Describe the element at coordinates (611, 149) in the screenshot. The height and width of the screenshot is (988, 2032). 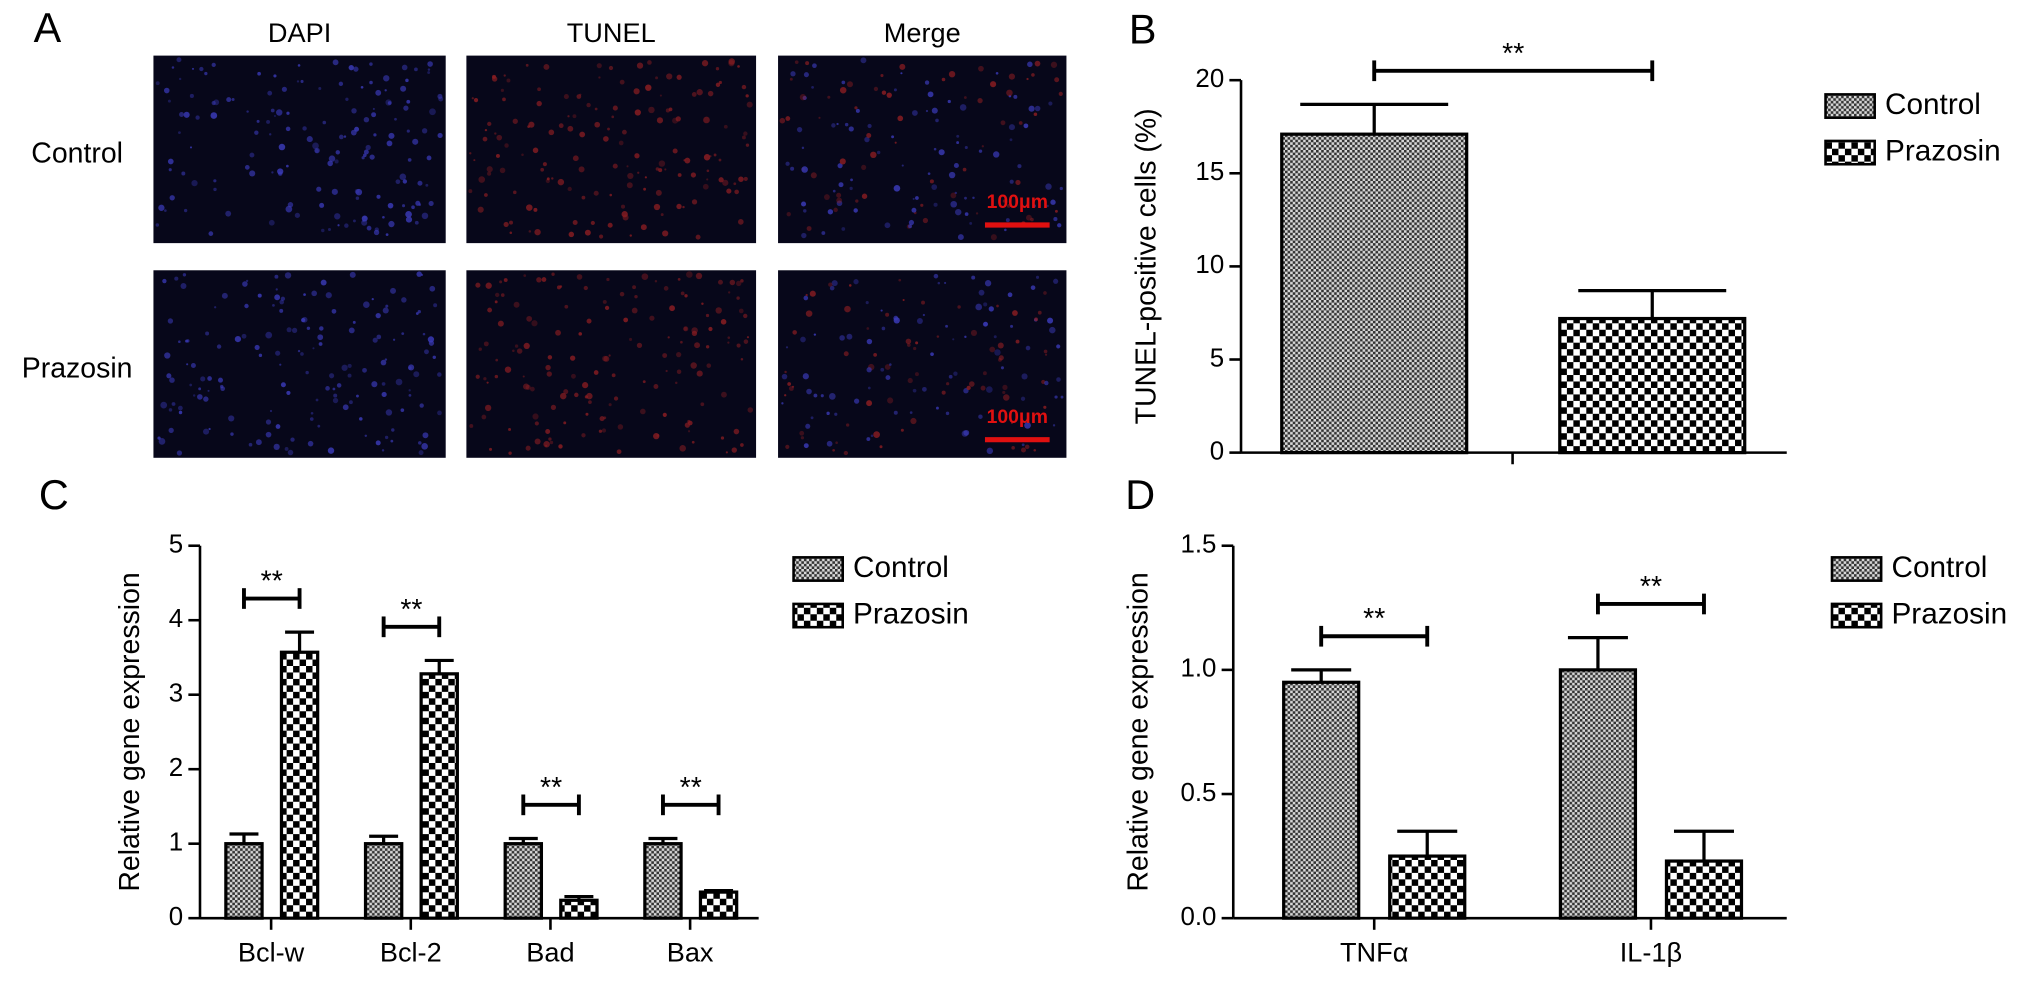
I see `micrograph` at that location.